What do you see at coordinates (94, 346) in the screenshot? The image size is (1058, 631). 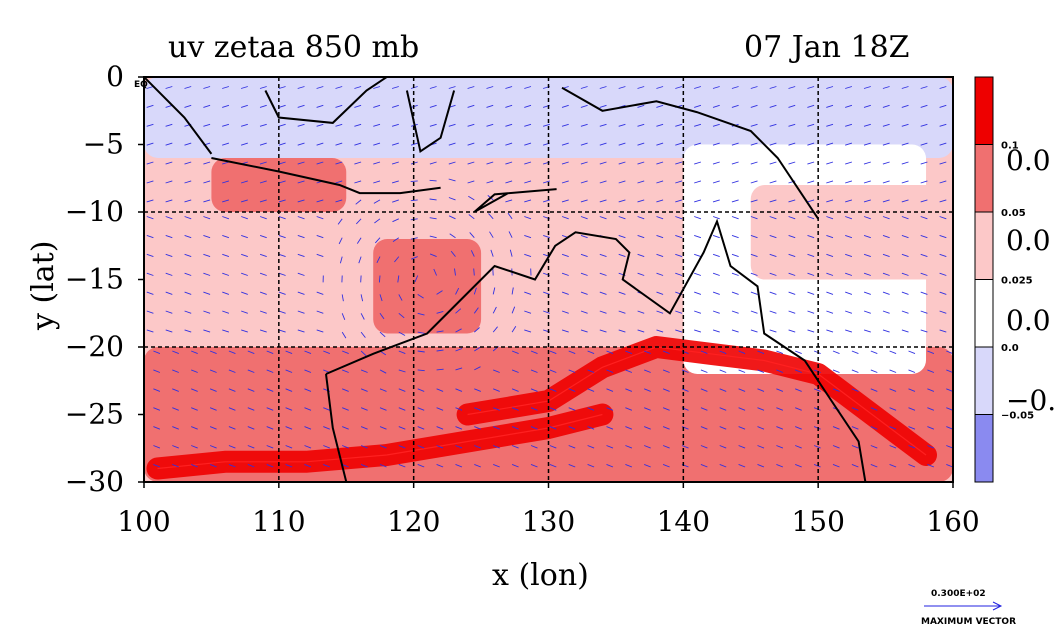 I see `y-tick-label: −20` at bounding box center [94, 346].